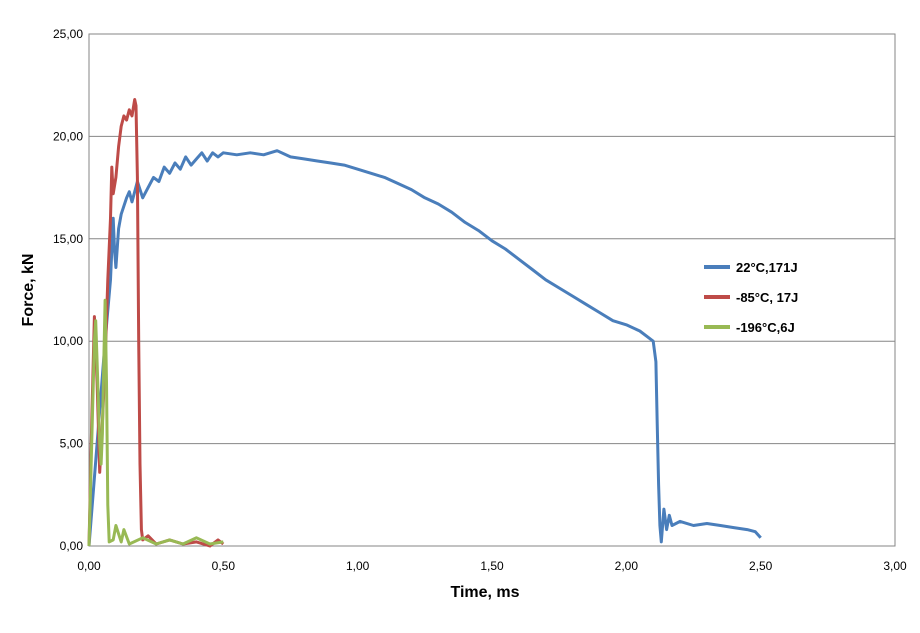 The image size is (920, 633). Describe the element at coordinates (627, 566) in the screenshot. I see `x-tick-label: 2,00` at that location.